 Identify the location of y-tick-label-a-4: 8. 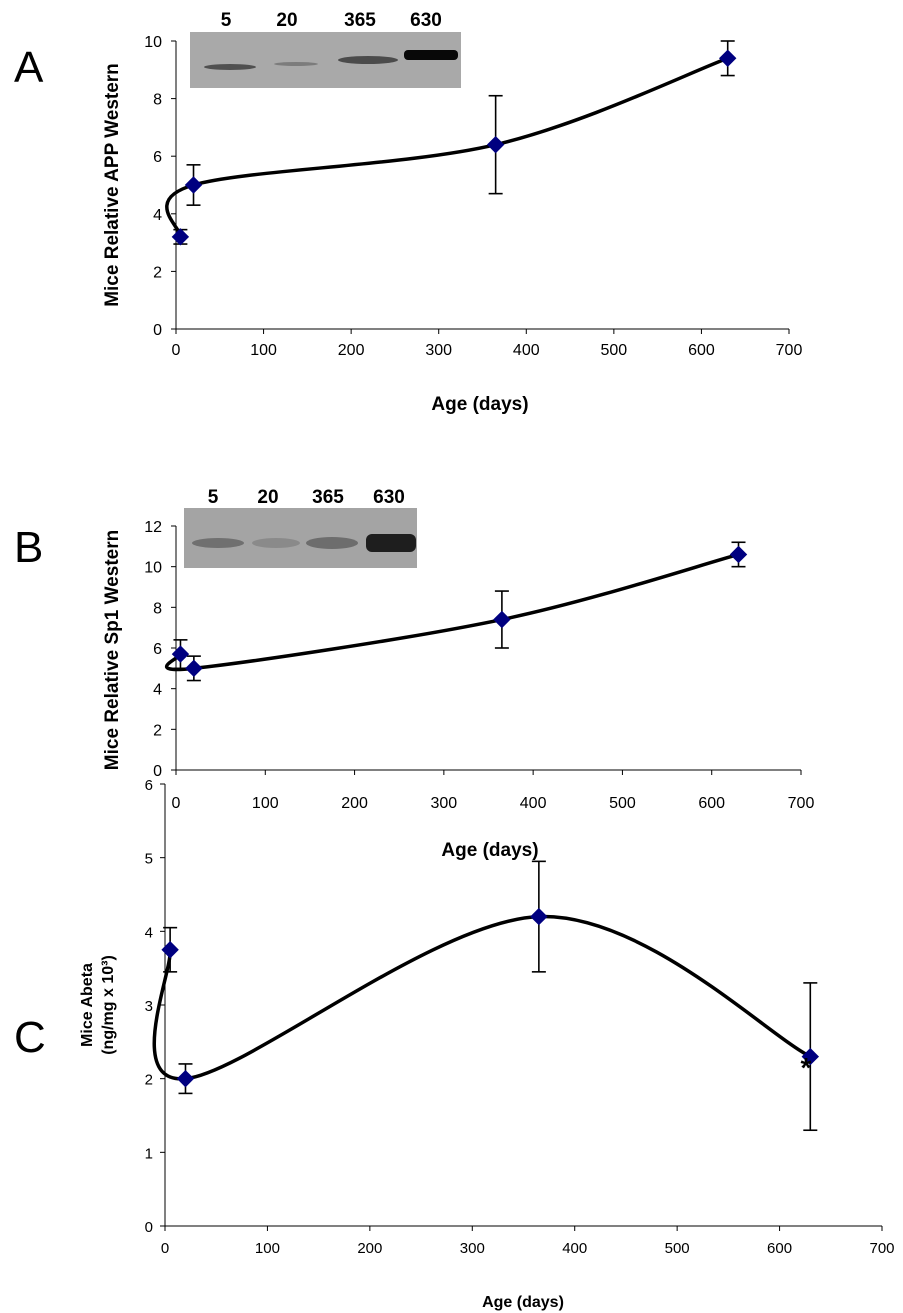
(157, 100).